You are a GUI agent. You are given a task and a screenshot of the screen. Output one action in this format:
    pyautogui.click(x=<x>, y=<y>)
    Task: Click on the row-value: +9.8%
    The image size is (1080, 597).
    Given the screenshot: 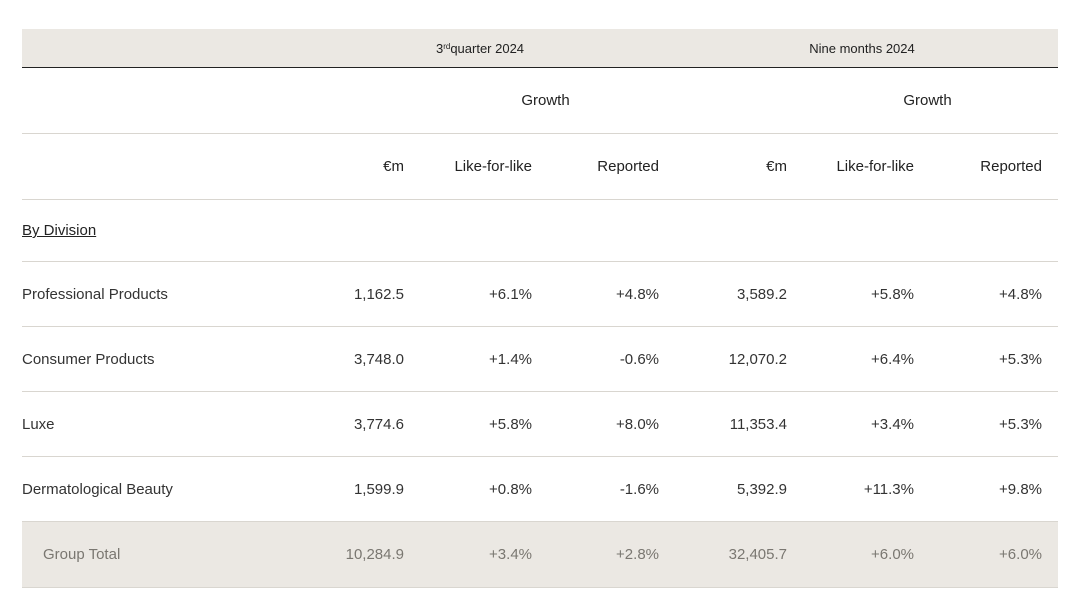 What is the action you would take?
    pyautogui.click(x=1020, y=489)
    